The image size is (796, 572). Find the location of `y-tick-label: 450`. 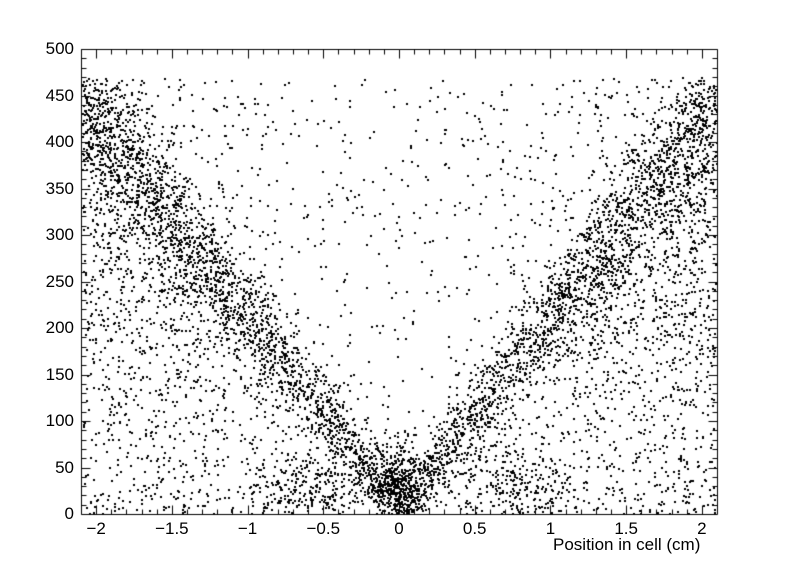

y-tick-label: 450 is located at coordinates (59, 95).